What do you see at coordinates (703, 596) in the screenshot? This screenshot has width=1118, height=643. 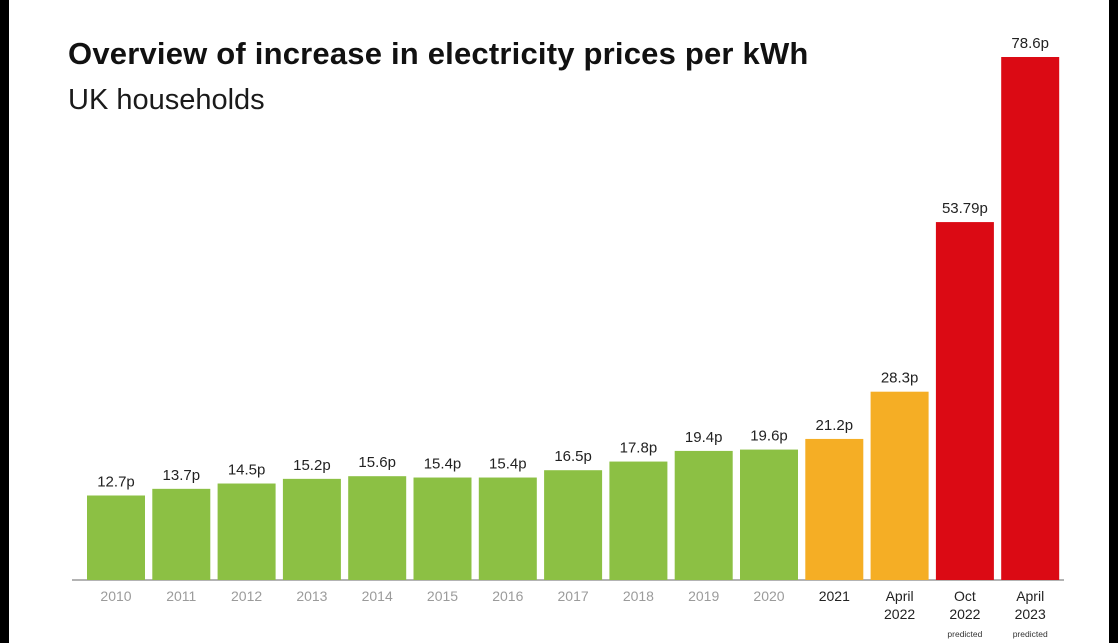 I see `x-tick-label: 2019` at bounding box center [703, 596].